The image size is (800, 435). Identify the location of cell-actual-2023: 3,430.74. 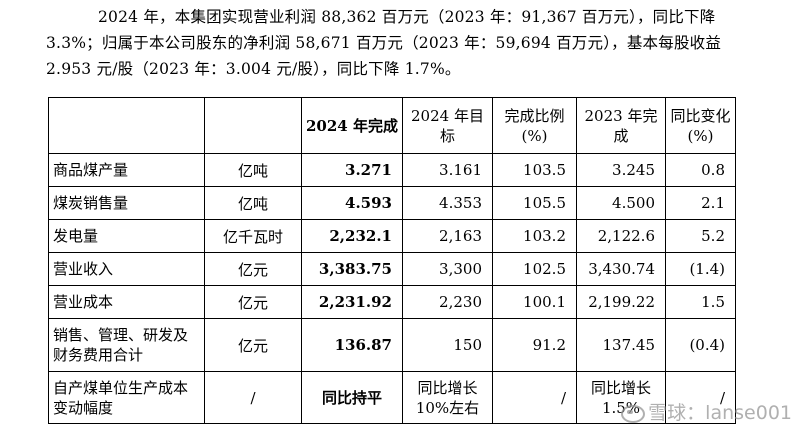
(621, 269).